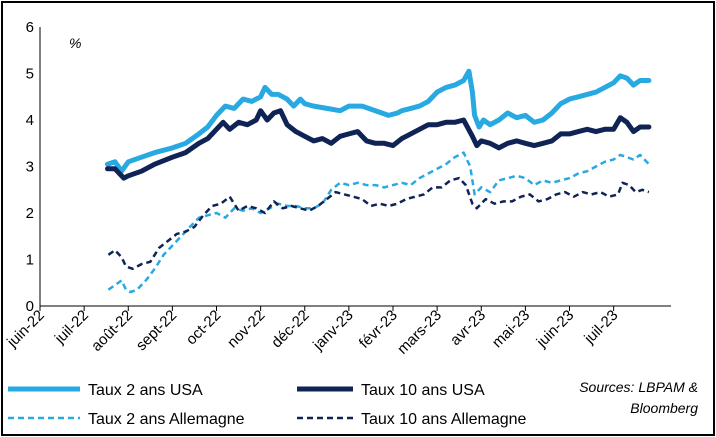 Image resolution: width=716 pixels, height=437 pixels. What do you see at coordinates (600, 327) in the screenshot?
I see `x-tick-label: juil-23` at bounding box center [600, 327].